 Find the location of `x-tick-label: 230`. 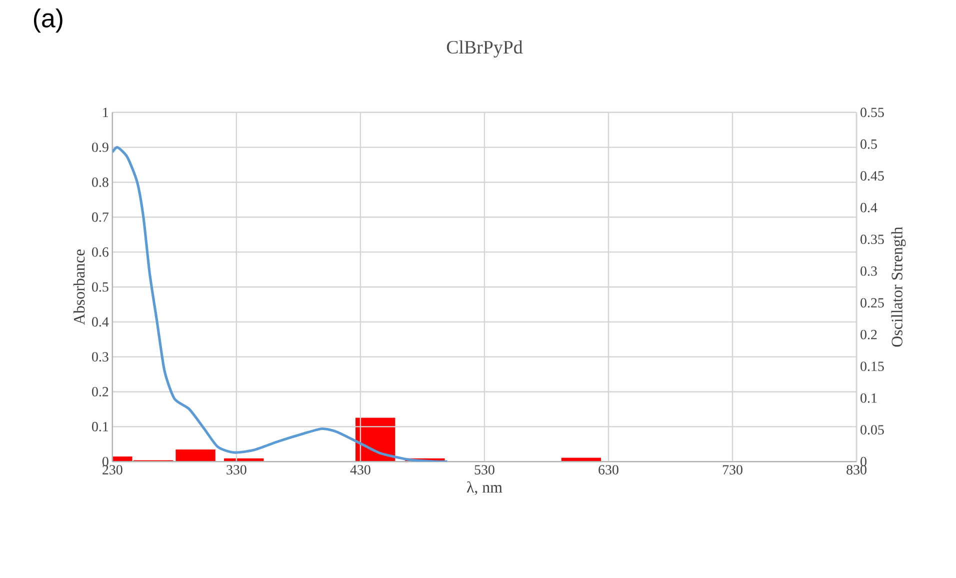

x-tick-label: 230 is located at coordinates (112, 470).